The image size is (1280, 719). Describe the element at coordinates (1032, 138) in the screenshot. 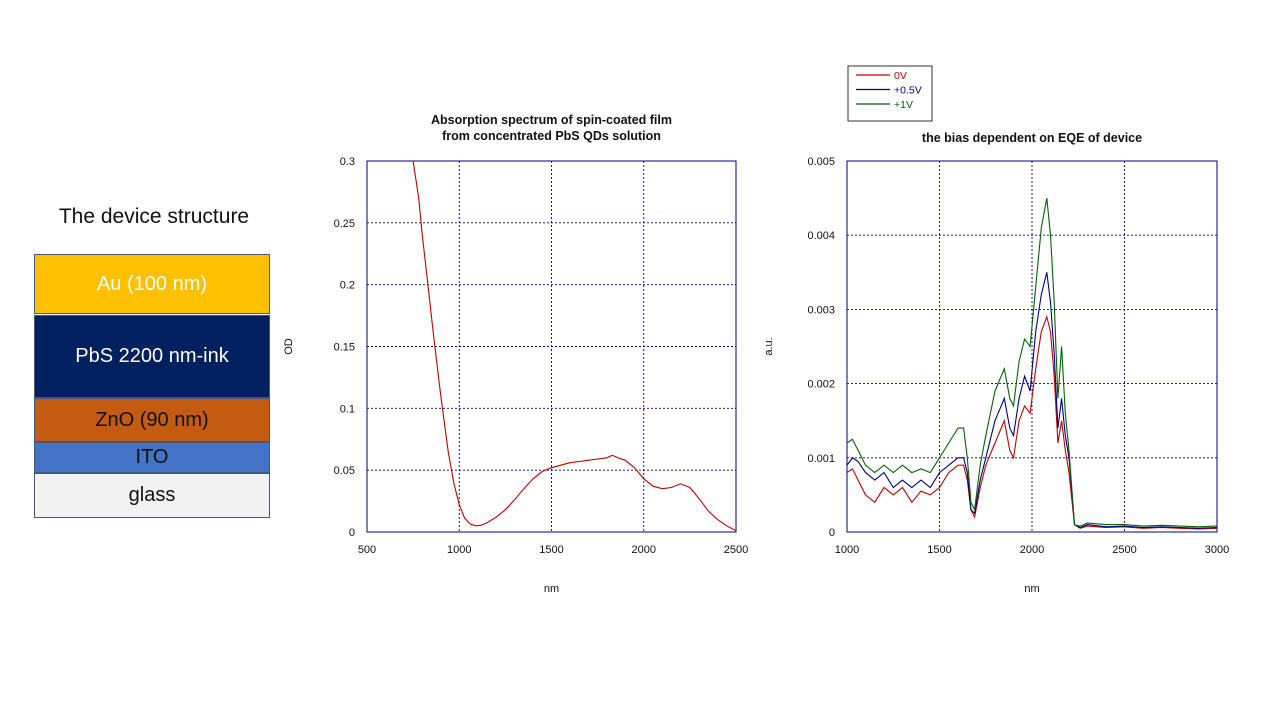

I see `chart-title: the bias dependent on EQE of device` at that location.